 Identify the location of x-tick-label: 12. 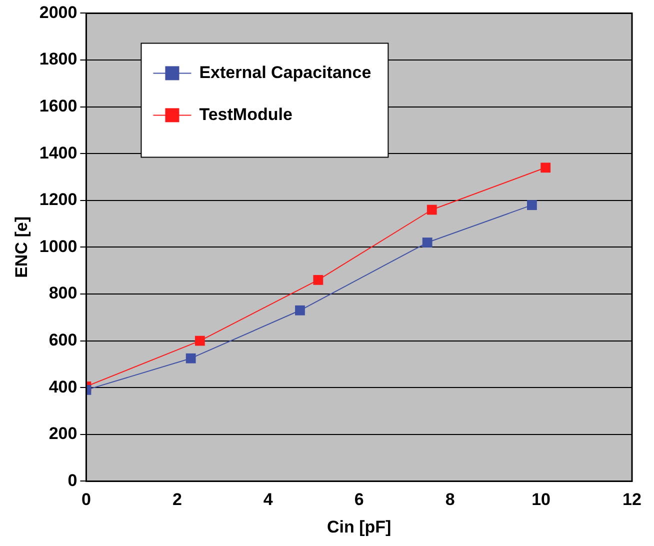
(632, 500).